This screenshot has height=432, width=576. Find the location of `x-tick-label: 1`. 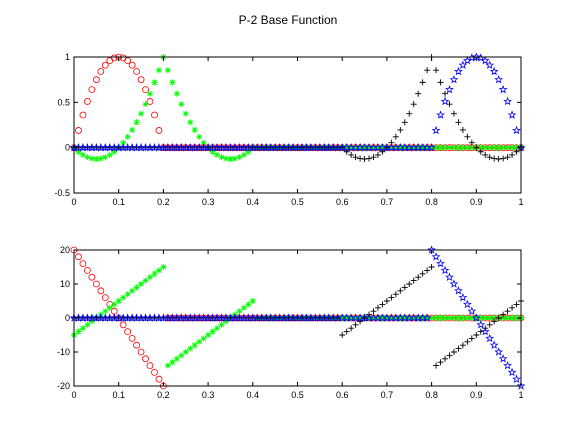

x-tick-label: 1 is located at coordinates (520, 202).